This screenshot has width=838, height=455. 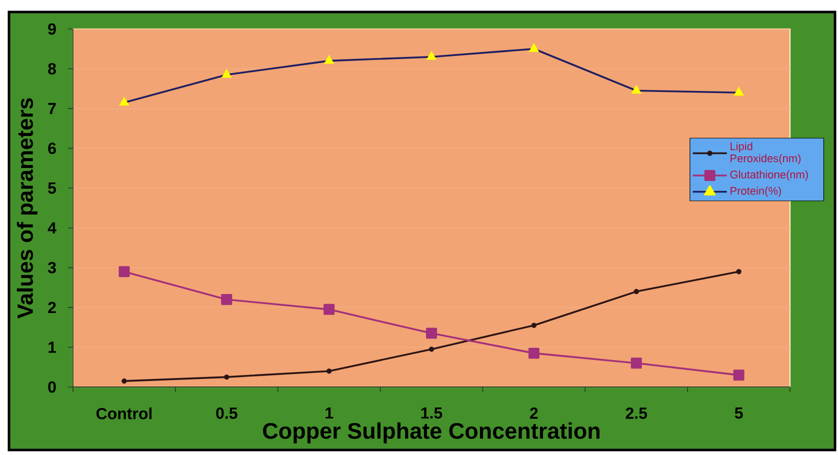 I want to click on y-tick-label: 4, so click(x=52, y=228).